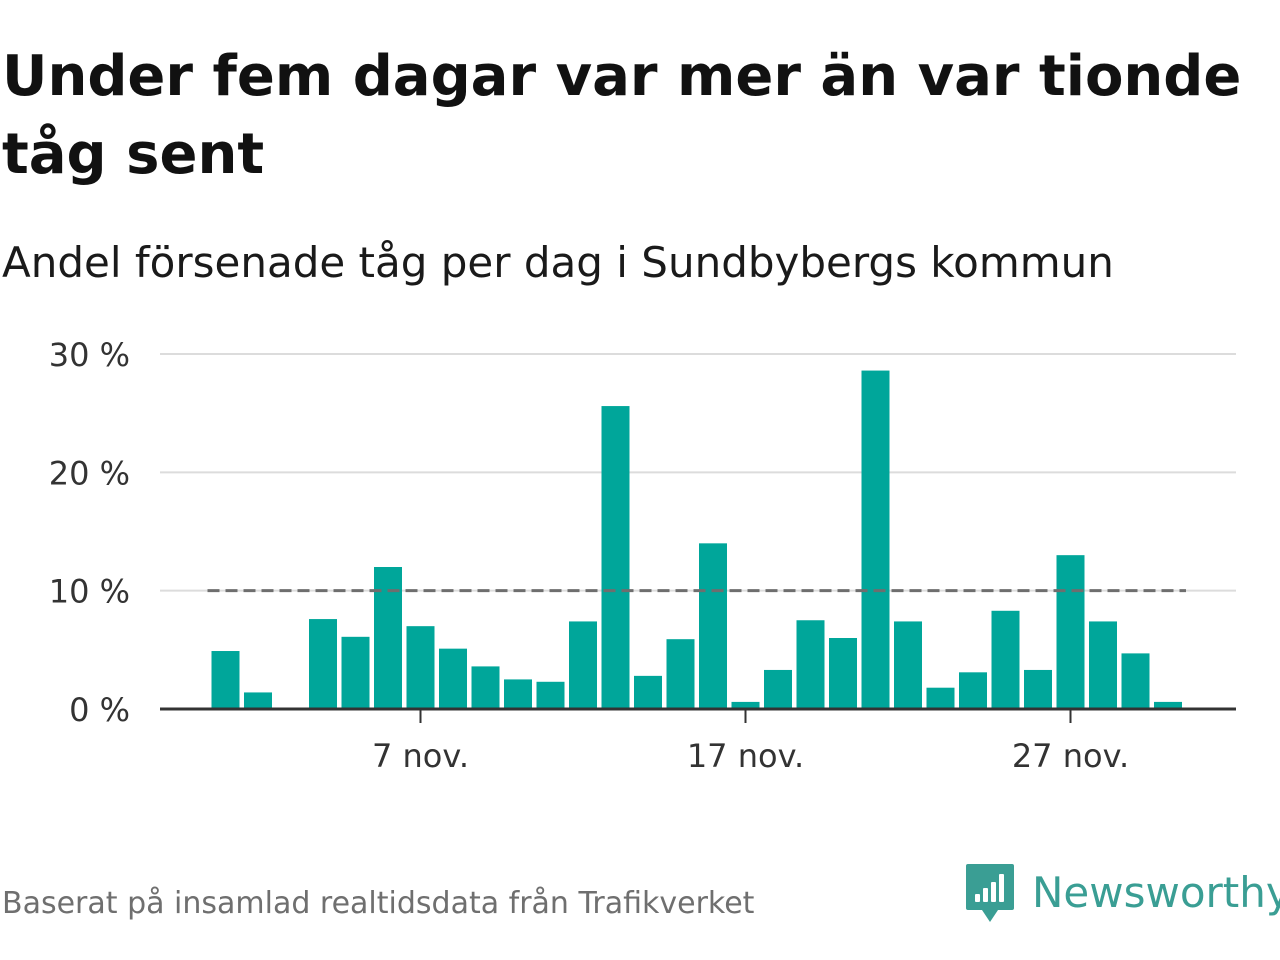 The width and height of the screenshot is (1280, 960). I want to click on x-tick-label: 7 nov., so click(420, 756).